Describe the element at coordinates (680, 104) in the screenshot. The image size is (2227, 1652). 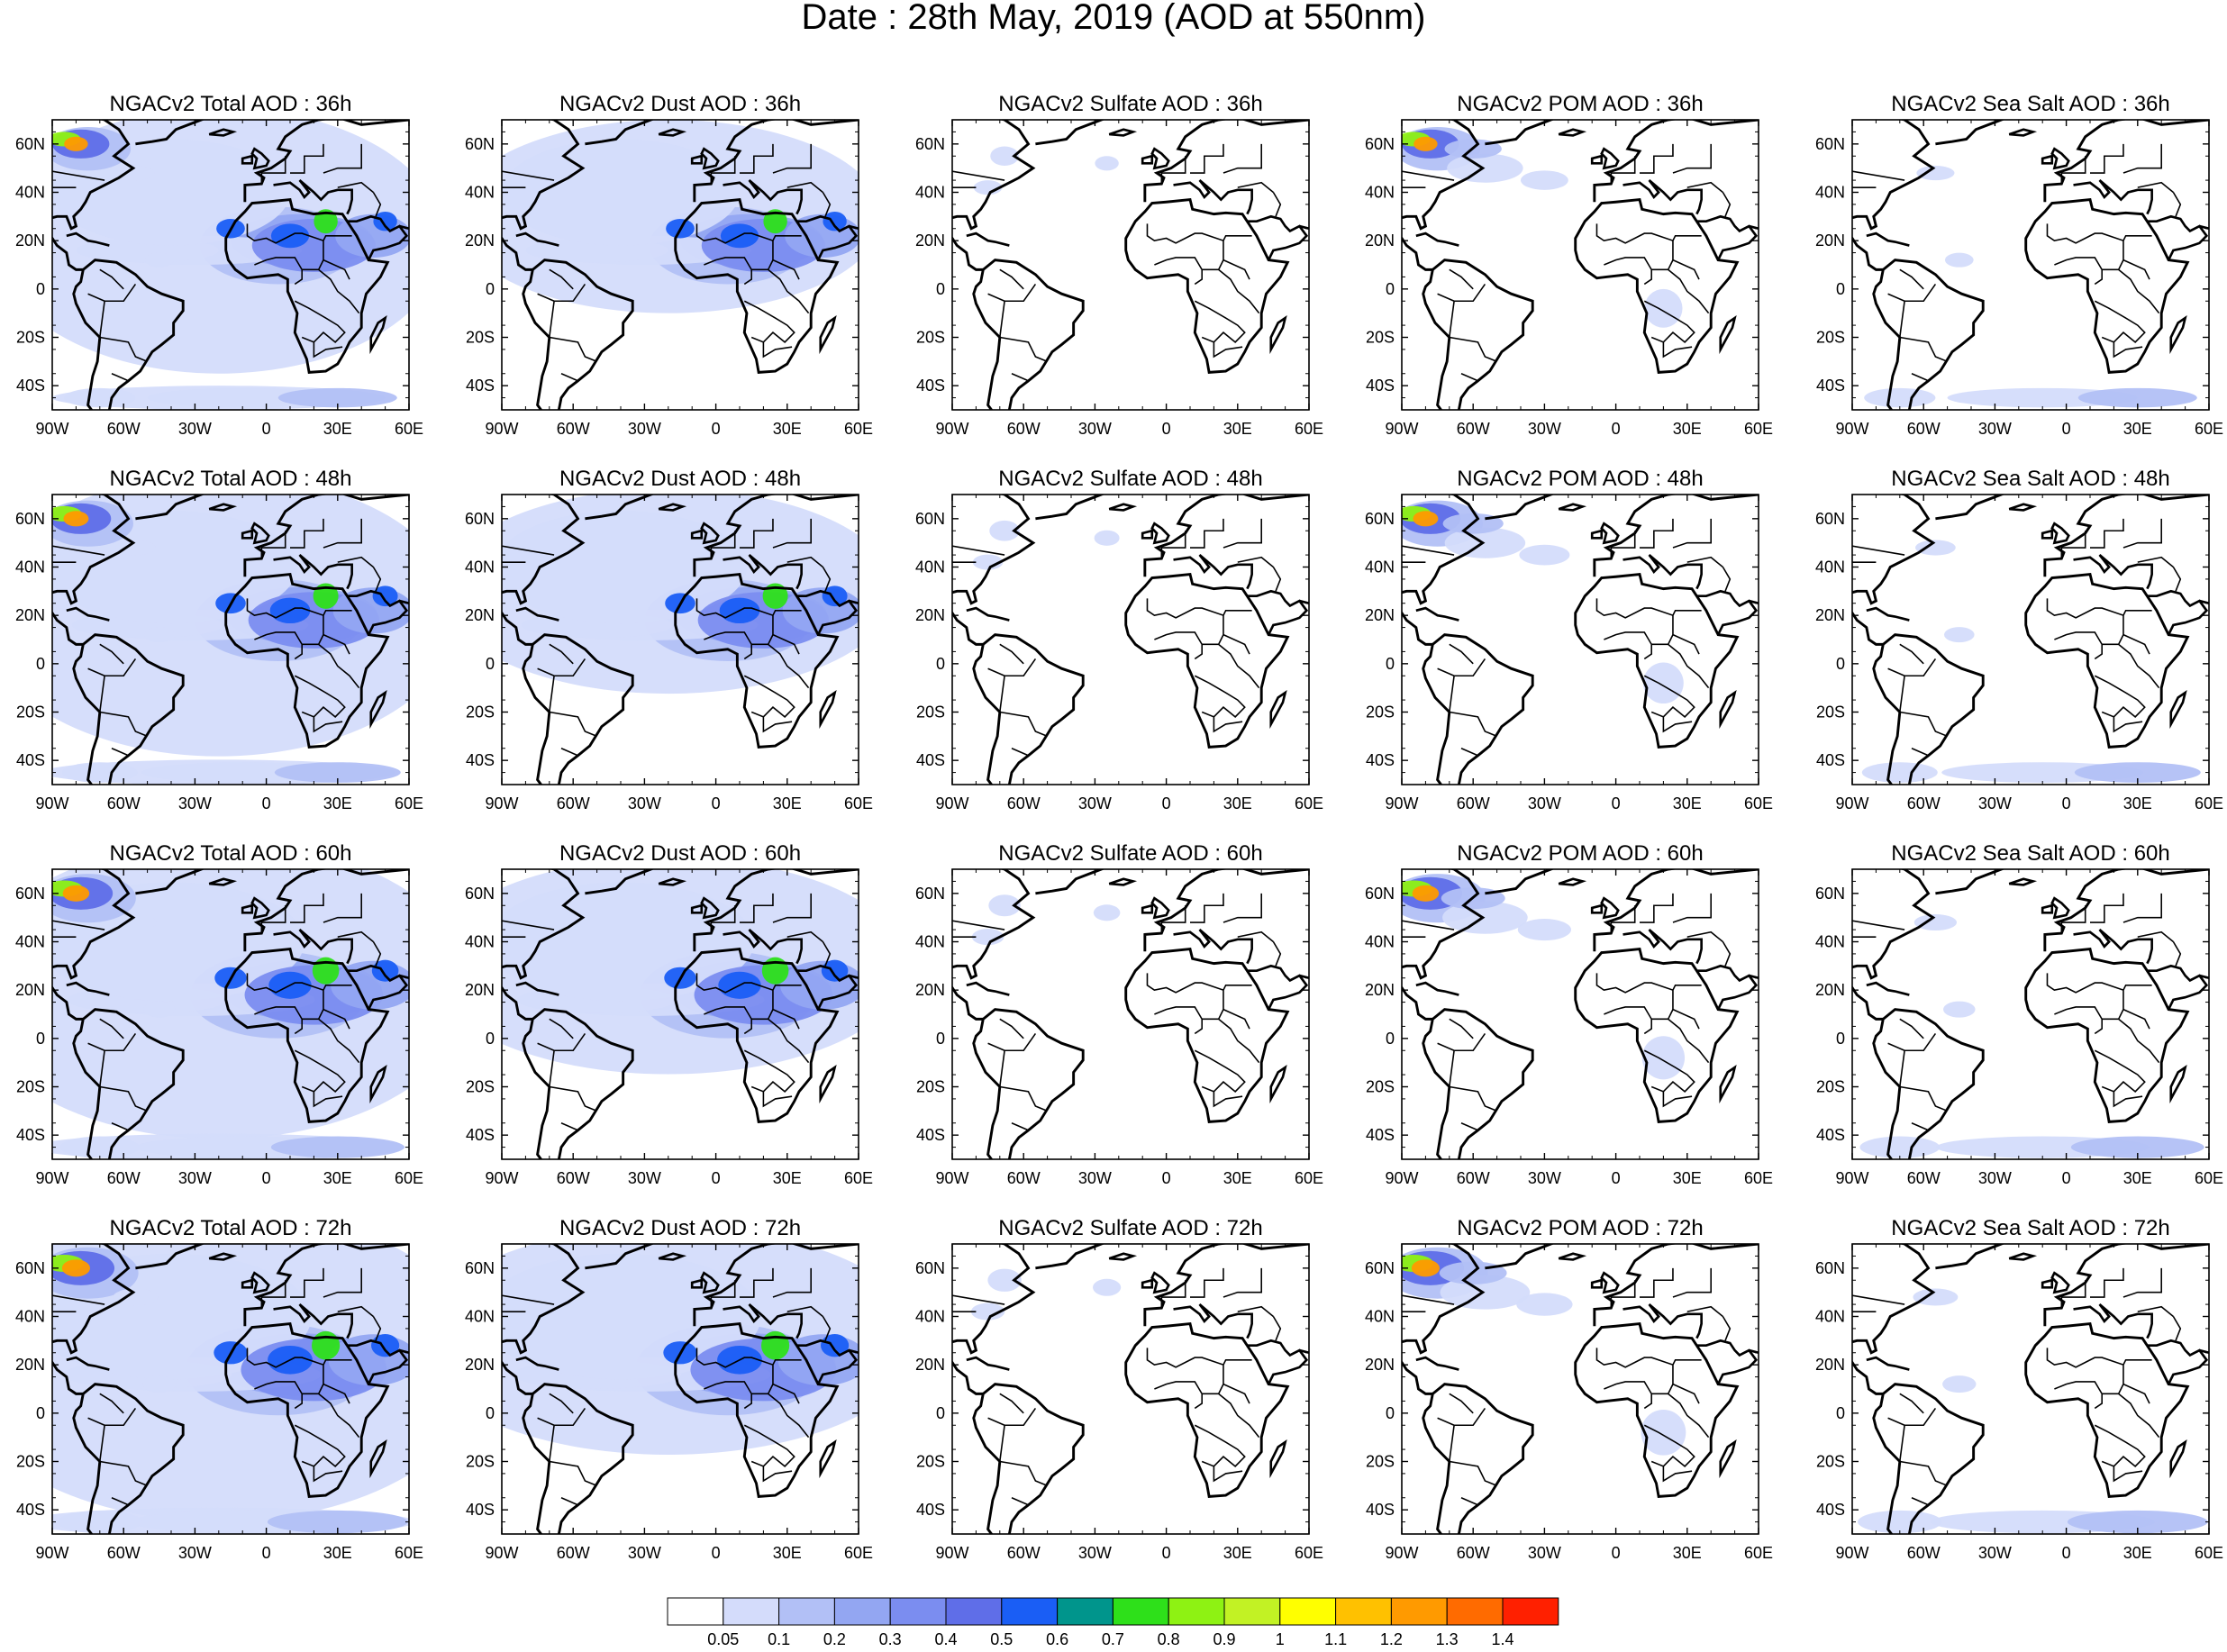
I see `panel-title: NGACv2 Dust AOD : 36h` at that location.